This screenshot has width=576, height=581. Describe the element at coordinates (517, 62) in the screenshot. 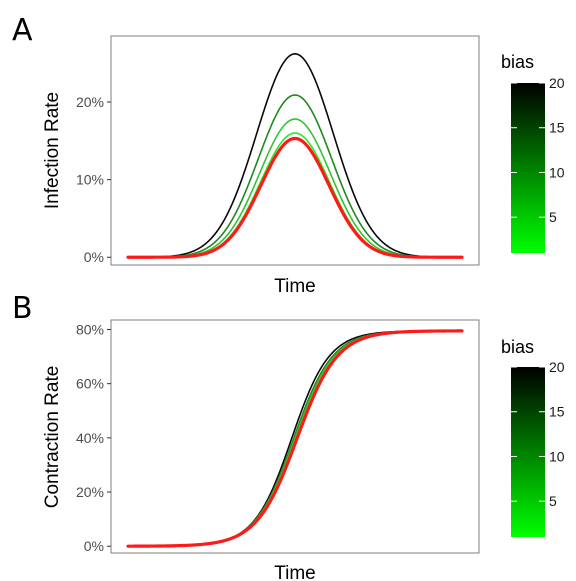

I see `legend-title-a: bias` at that location.